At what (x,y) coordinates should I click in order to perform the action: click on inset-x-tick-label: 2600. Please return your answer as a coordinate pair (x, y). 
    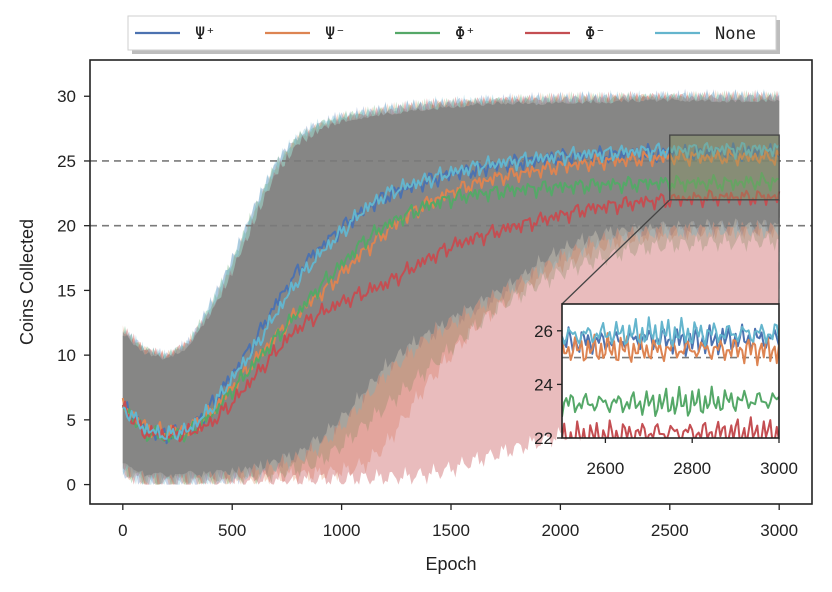
    Looking at the image, I should click on (605, 468).